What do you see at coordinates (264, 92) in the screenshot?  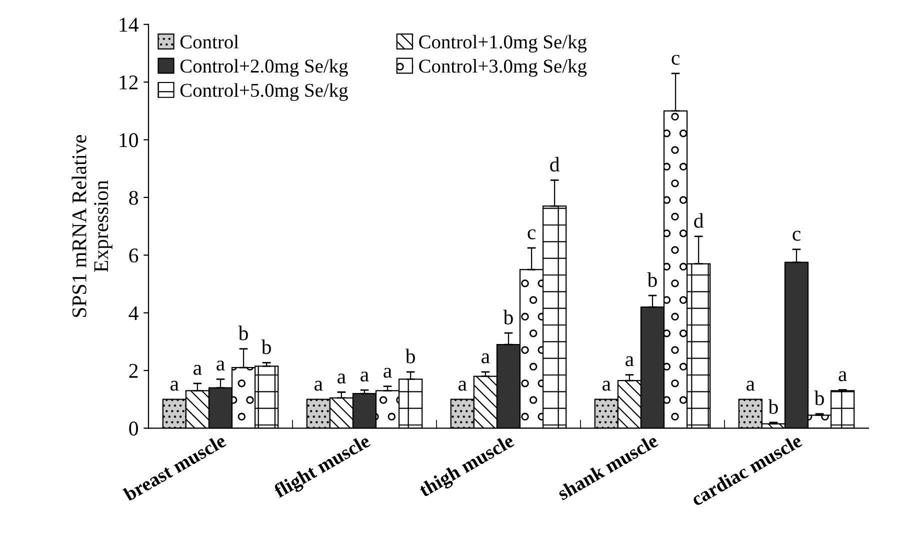 I see `legend-label: Control+5.0mg Se/kg` at bounding box center [264, 92].